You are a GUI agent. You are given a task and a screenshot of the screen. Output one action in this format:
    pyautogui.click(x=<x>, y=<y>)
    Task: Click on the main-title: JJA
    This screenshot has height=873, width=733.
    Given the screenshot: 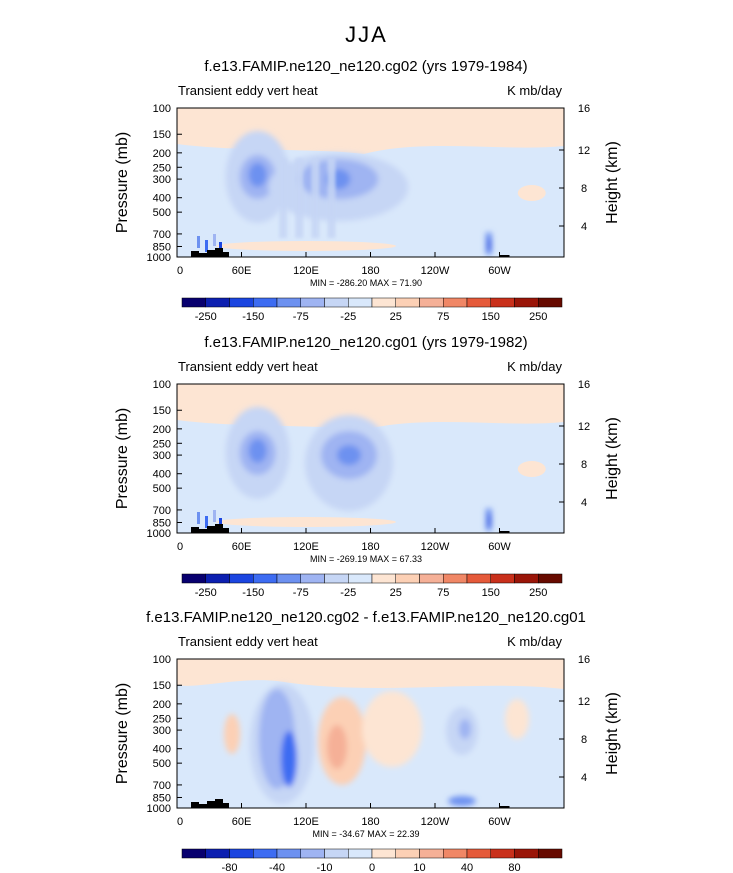 What is the action you would take?
    pyautogui.click(x=366, y=34)
    